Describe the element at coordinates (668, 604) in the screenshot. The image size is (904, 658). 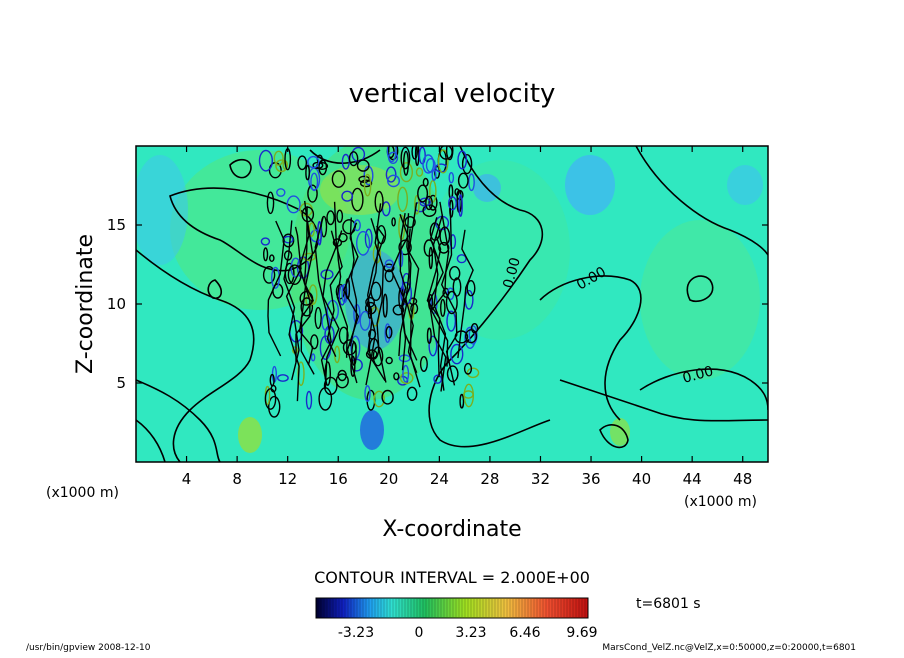
I see `time-label: t=6801 s` at that location.